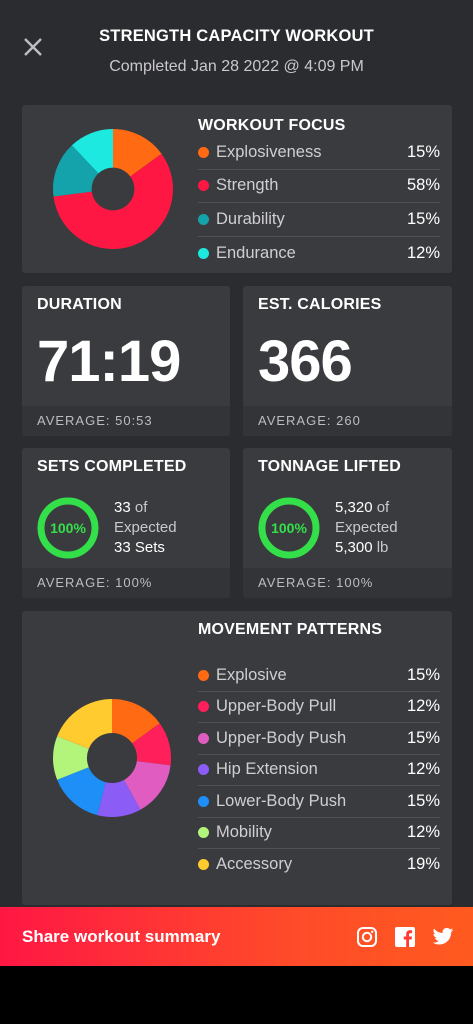  I want to click on calories-card: EST. CALORIES 366 AVERAGE: 260, so click(347, 361).